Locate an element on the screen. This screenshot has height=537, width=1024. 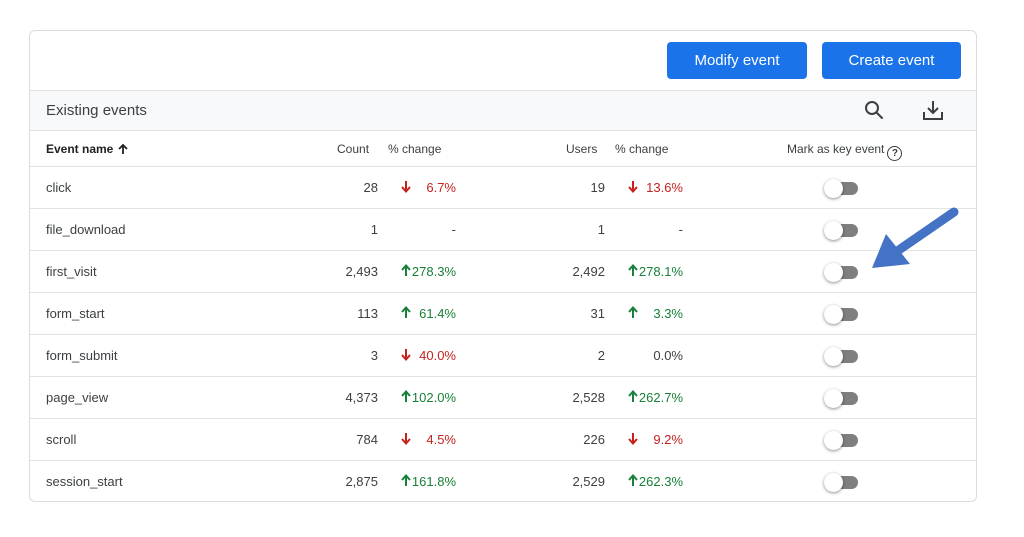
create-event-button: Create event is located at coordinates (891, 60).